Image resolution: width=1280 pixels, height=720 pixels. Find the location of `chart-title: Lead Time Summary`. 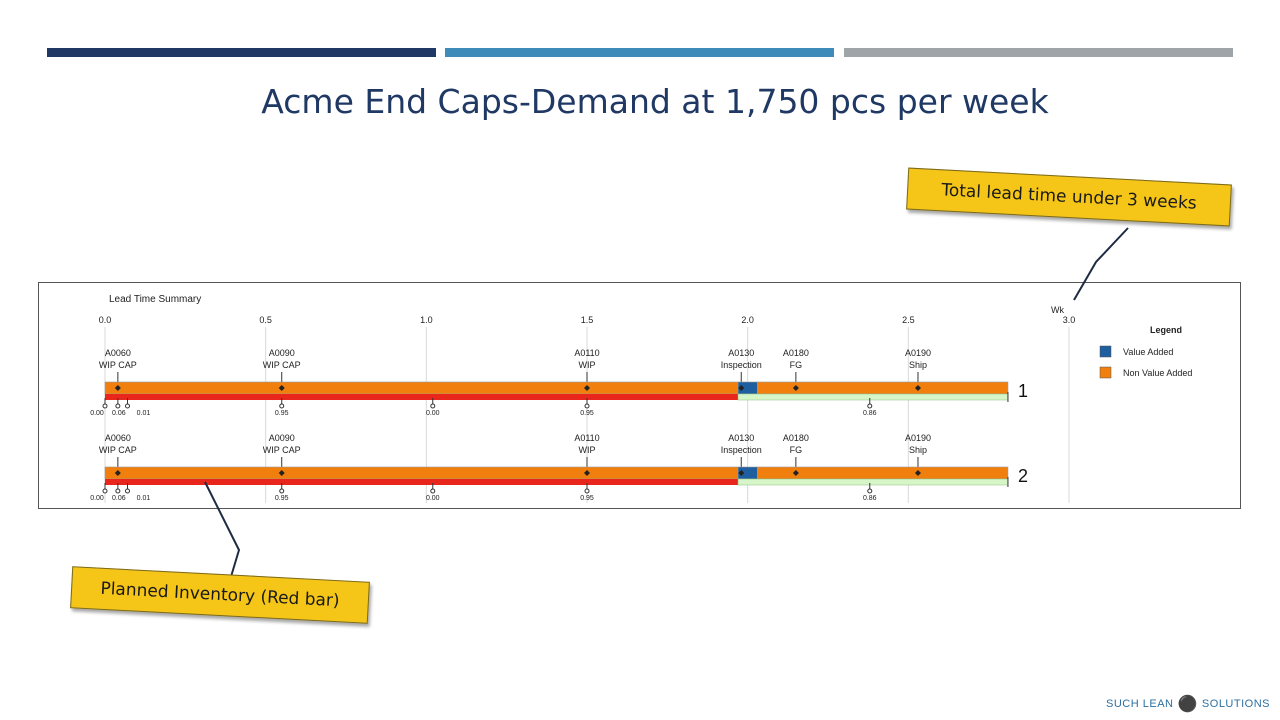

chart-title: Lead Time Summary is located at coordinates (155, 299).